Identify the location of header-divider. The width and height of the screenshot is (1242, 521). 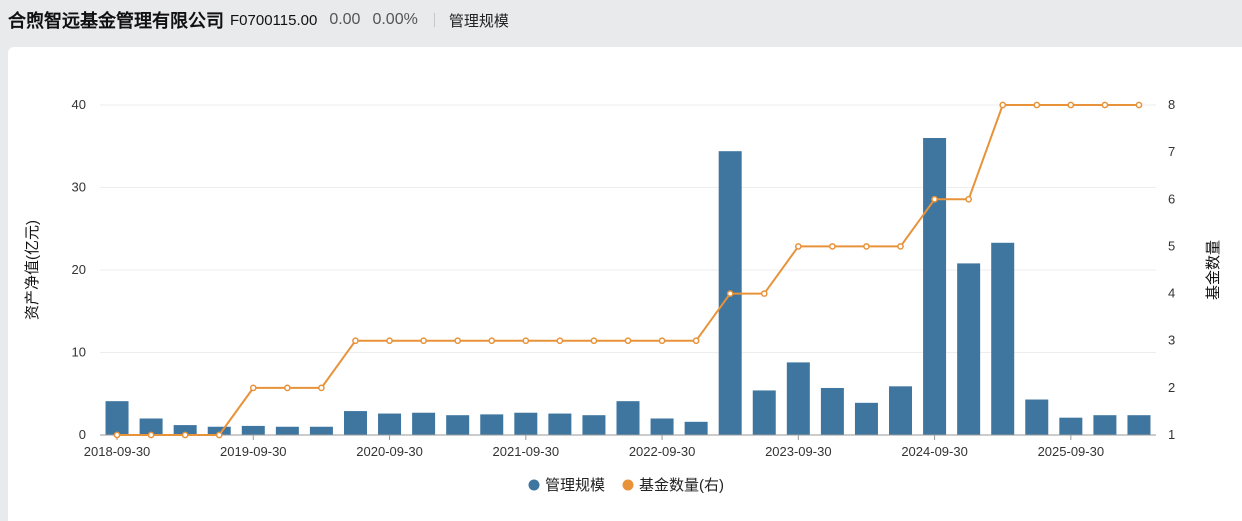
(434, 20).